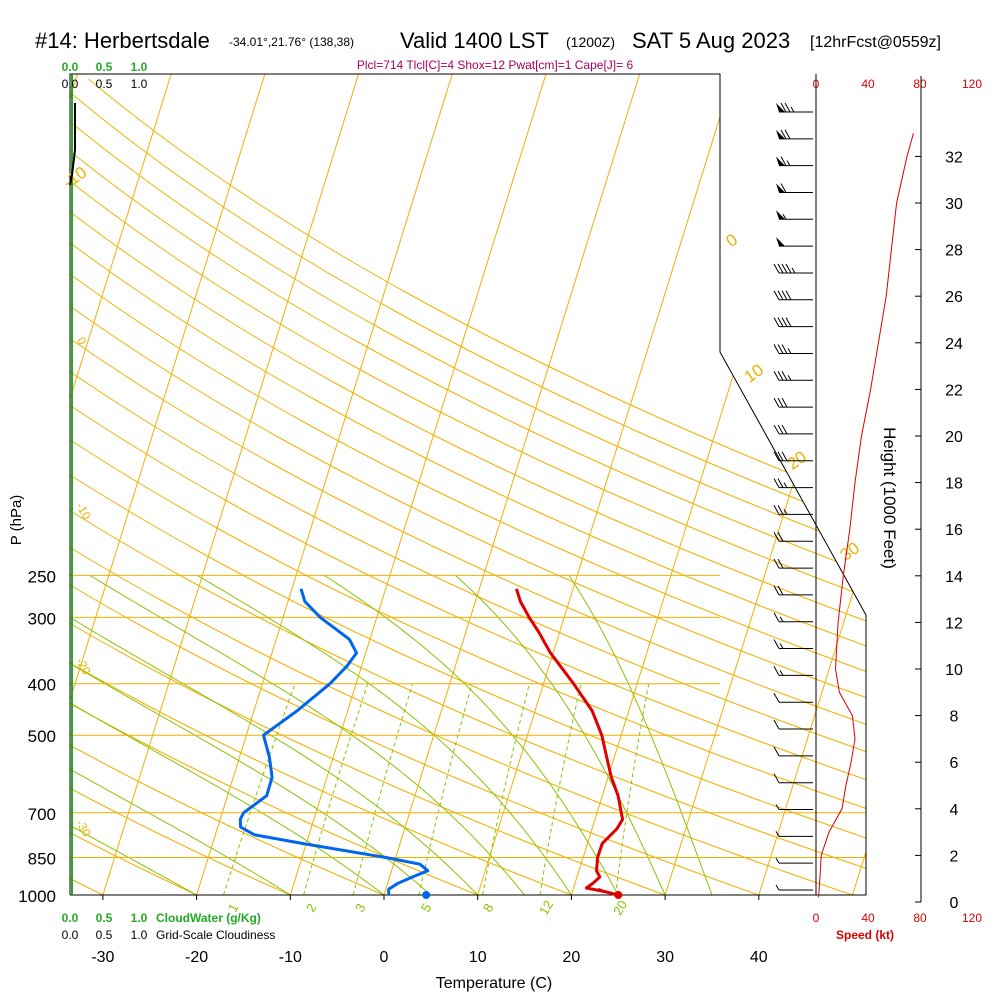 This screenshot has height=1000, width=1000. I want to click on speed-scale-bottom: 0, so click(816, 918).